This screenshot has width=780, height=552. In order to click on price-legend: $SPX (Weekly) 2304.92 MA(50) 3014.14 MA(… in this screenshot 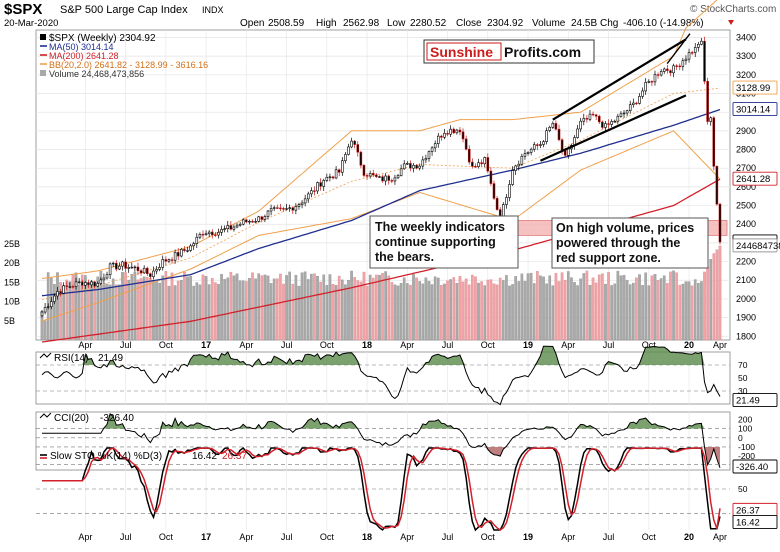, I will do `click(124, 56)`.